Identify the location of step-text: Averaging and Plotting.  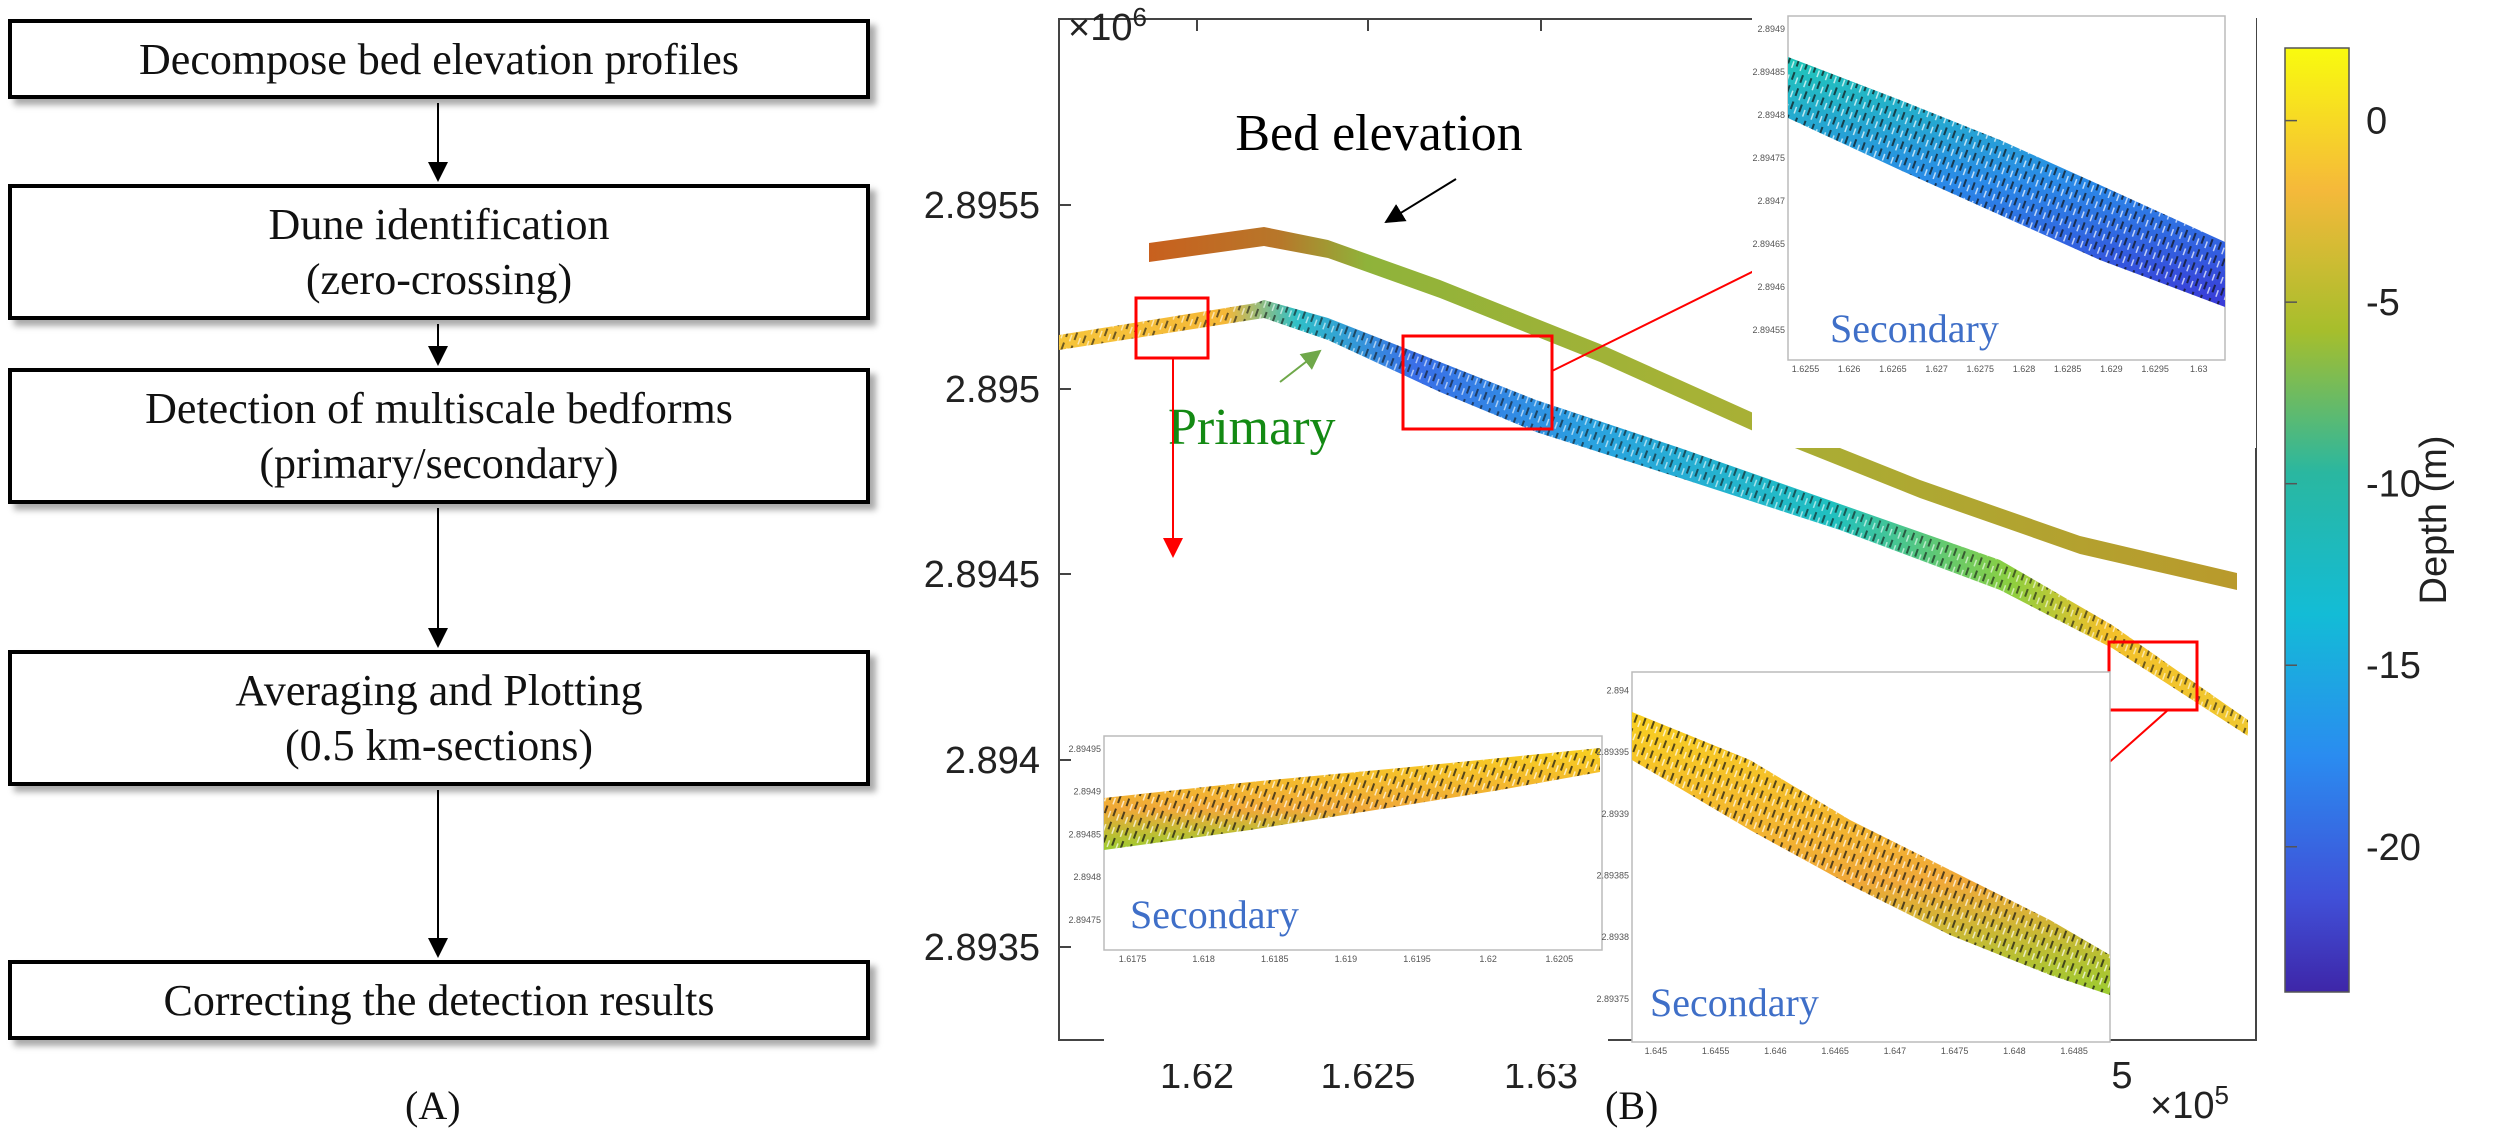
(439, 690).